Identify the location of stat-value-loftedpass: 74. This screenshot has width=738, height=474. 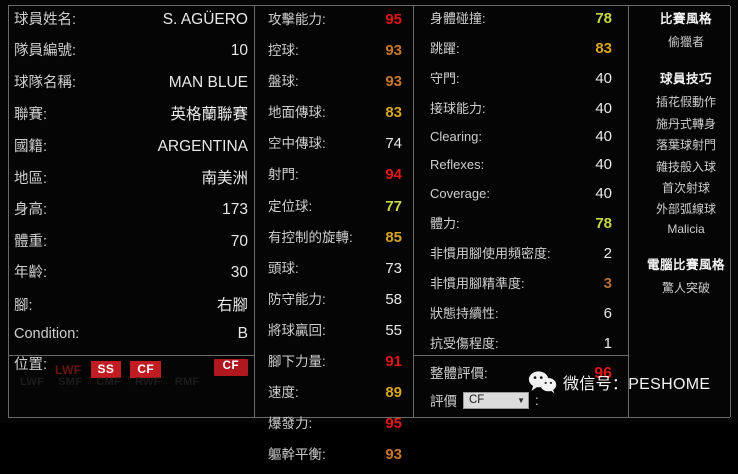
(393, 144).